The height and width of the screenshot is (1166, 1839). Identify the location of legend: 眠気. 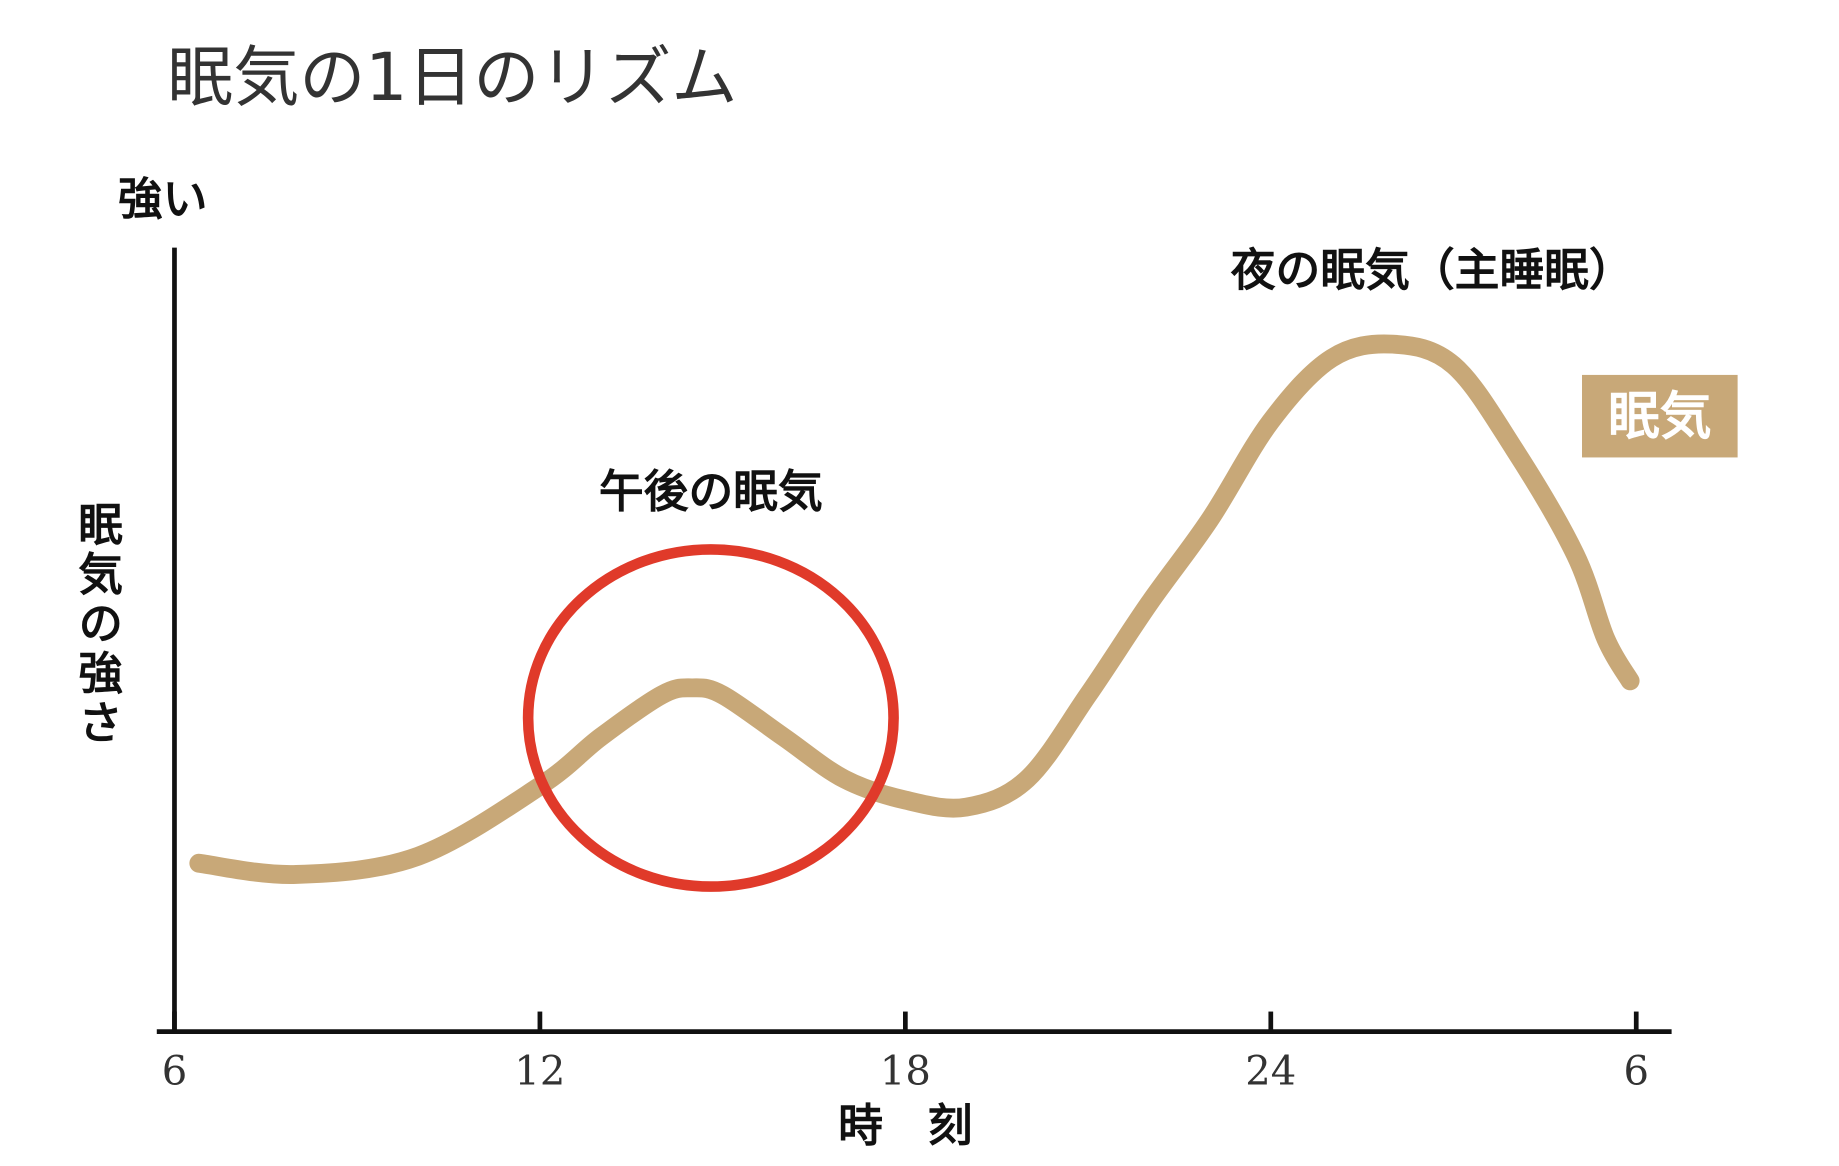
(1660, 416).